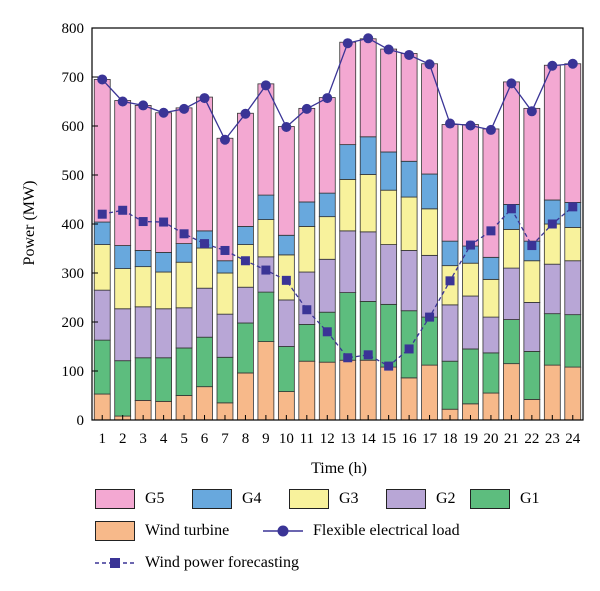 The image size is (600, 591). What do you see at coordinates (430, 439) in the screenshot?
I see `x-tick-label-17: 17` at bounding box center [430, 439].